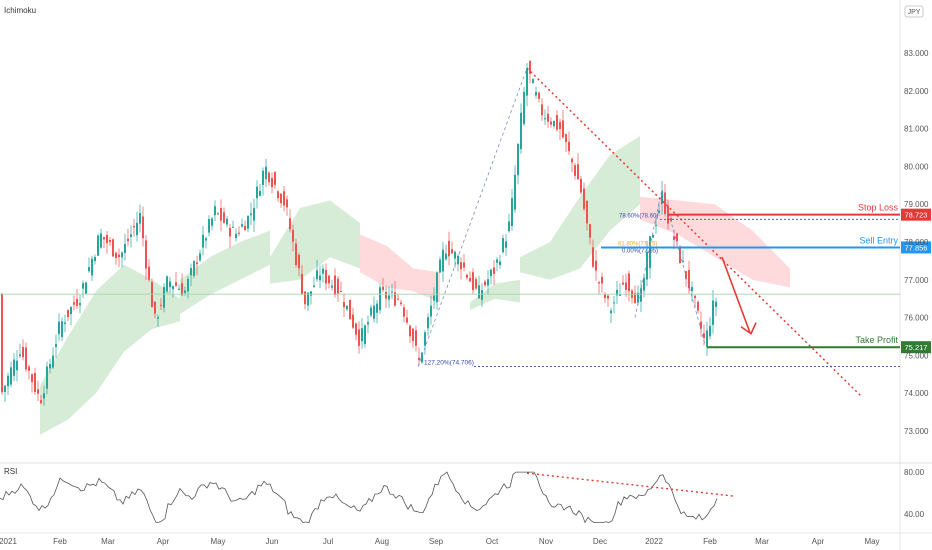 This screenshot has width=932, height=550. Describe the element at coordinates (328, 541) in the screenshot. I see `time-tick-label: Jul` at that location.